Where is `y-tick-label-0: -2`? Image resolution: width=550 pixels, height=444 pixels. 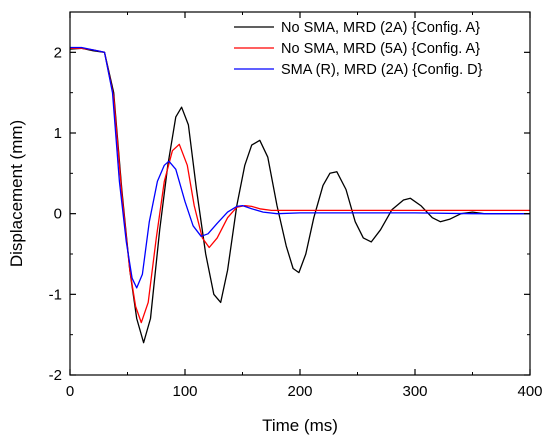
y-tick-label-0: -2 is located at coordinates (55, 375).